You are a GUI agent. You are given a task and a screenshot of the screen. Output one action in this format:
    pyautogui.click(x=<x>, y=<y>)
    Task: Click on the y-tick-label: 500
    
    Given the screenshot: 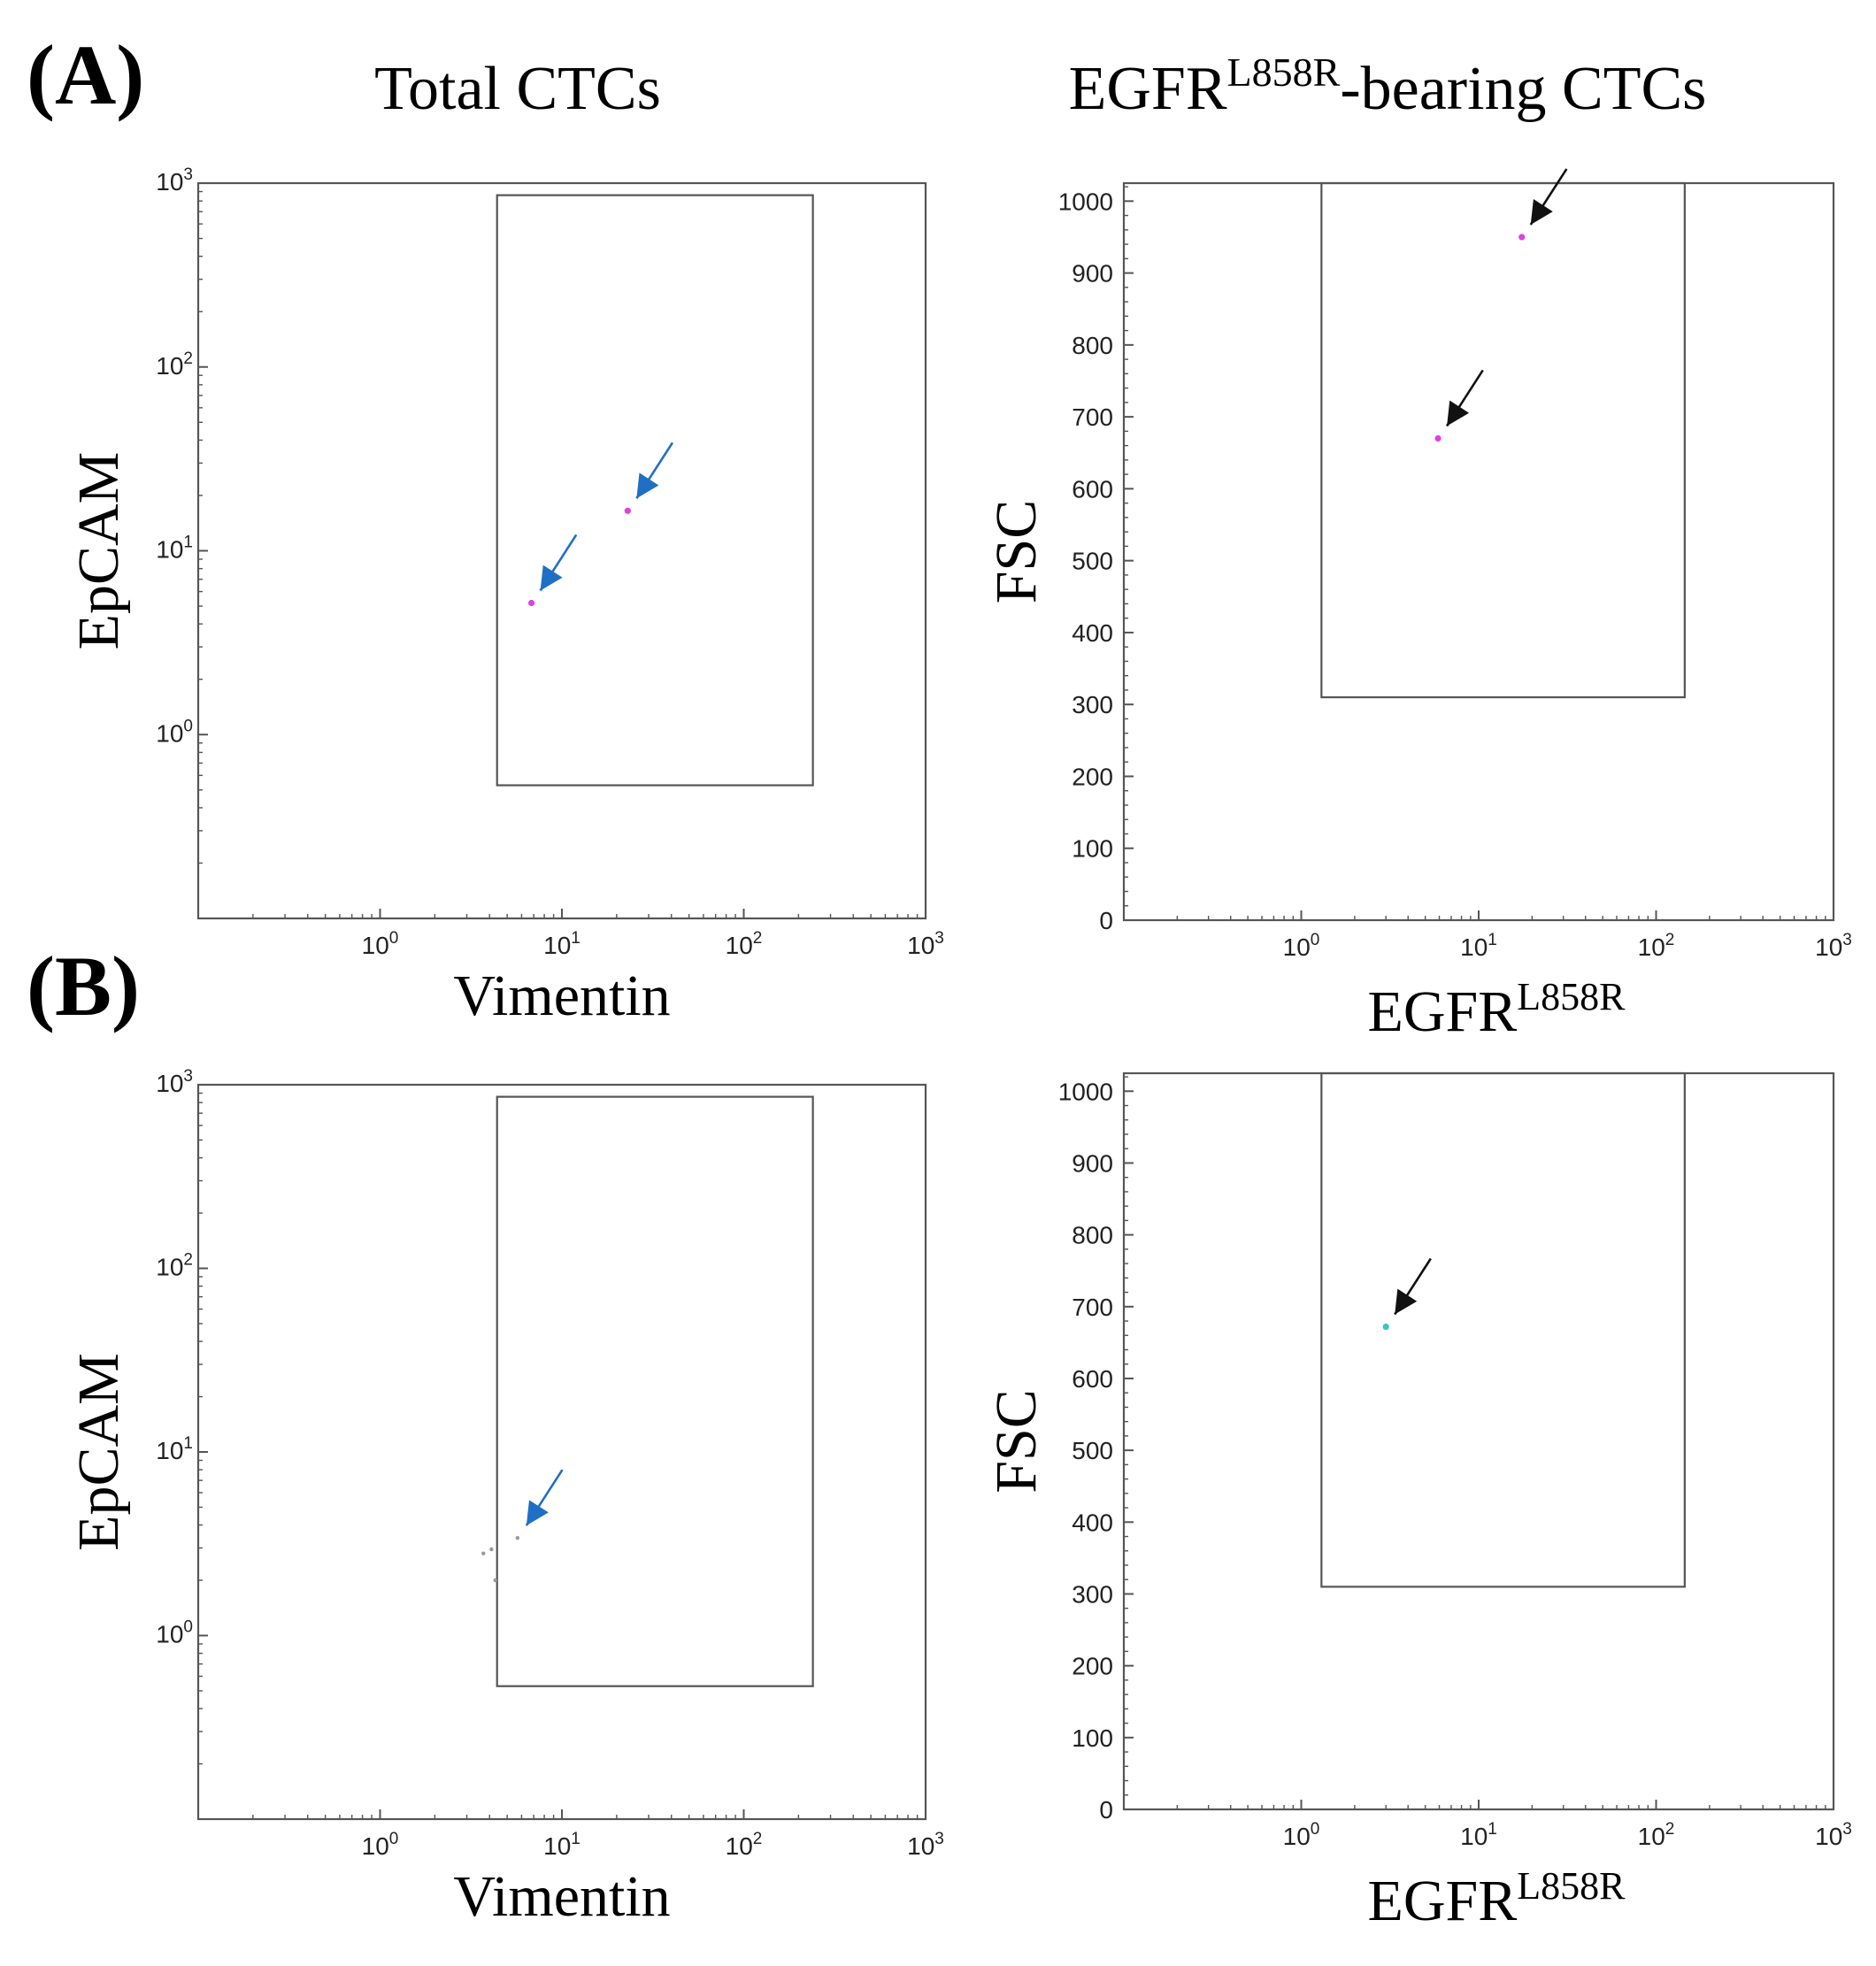 What is the action you would take?
    pyautogui.click(x=1092, y=1451)
    